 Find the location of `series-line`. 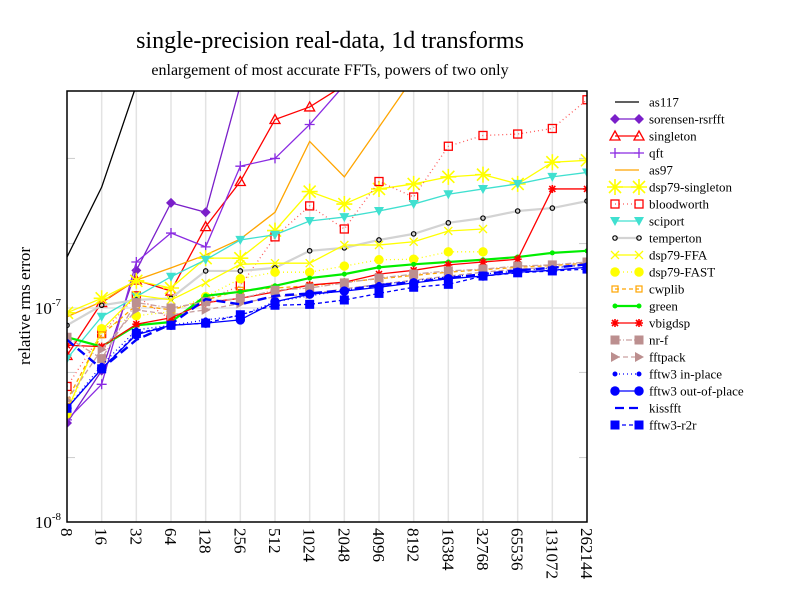

series-line is located at coordinates (327, 310).